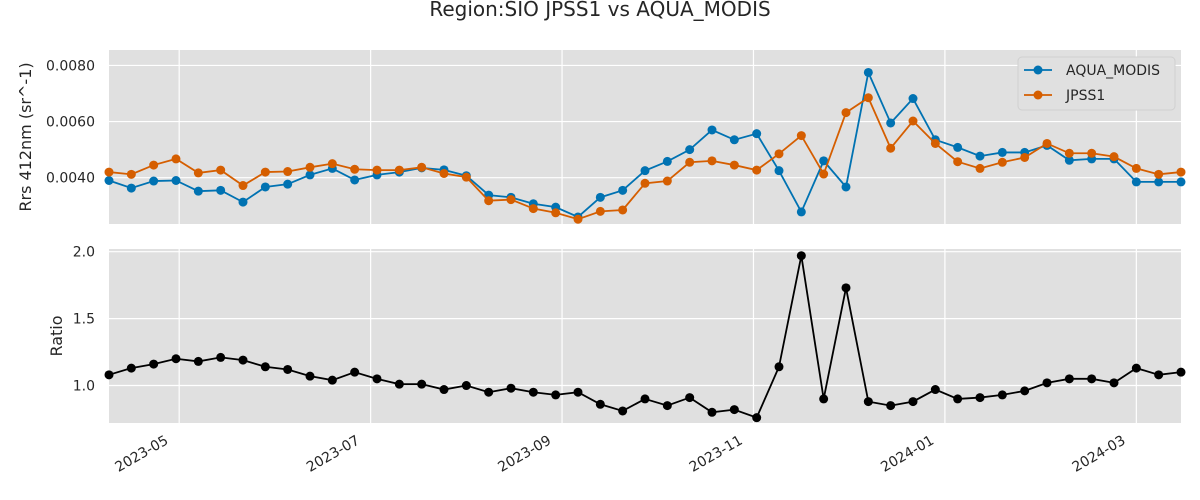  Describe the element at coordinates (907, 454) in the screenshot. I see `x-tick-label: 2024-01` at that location.